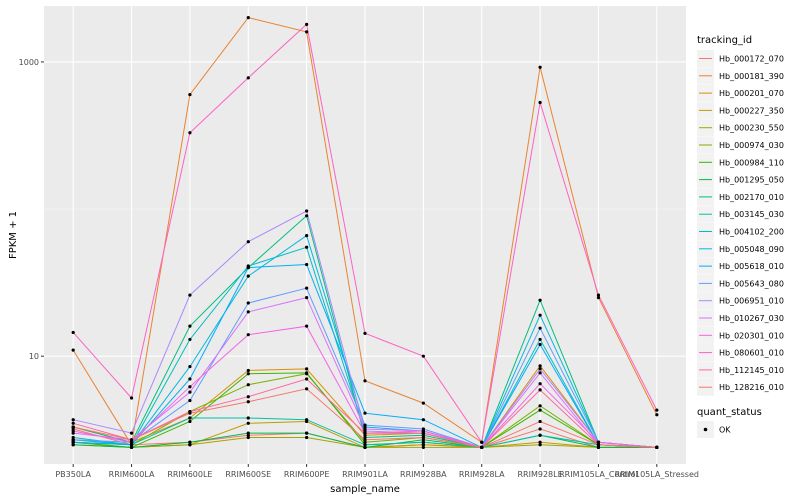 This screenshot has height=500, width=800. What do you see at coordinates (751, 318) in the screenshot?
I see `legend-label: Hb_010267_030` at bounding box center [751, 318].